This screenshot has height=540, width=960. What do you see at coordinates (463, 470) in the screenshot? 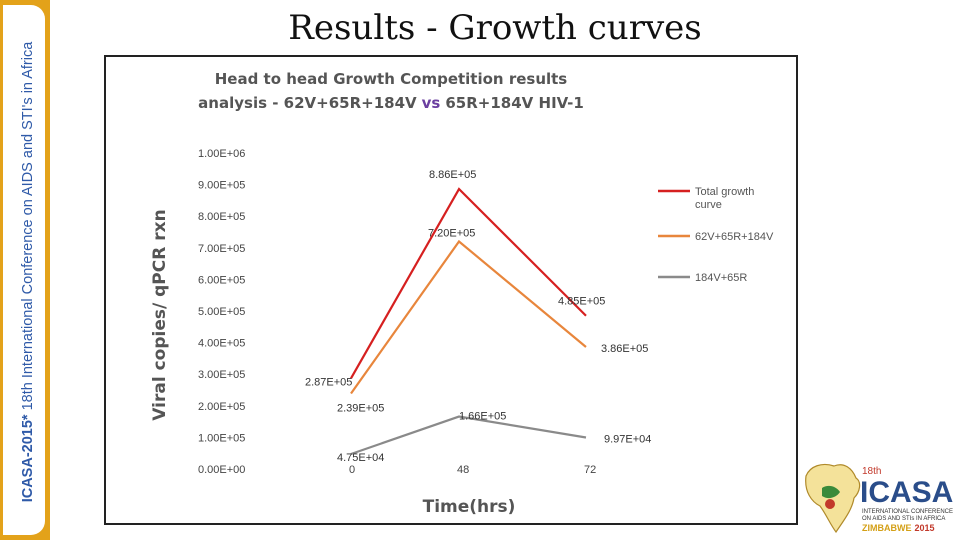
I see `x-tick-label: 48` at bounding box center [463, 470].